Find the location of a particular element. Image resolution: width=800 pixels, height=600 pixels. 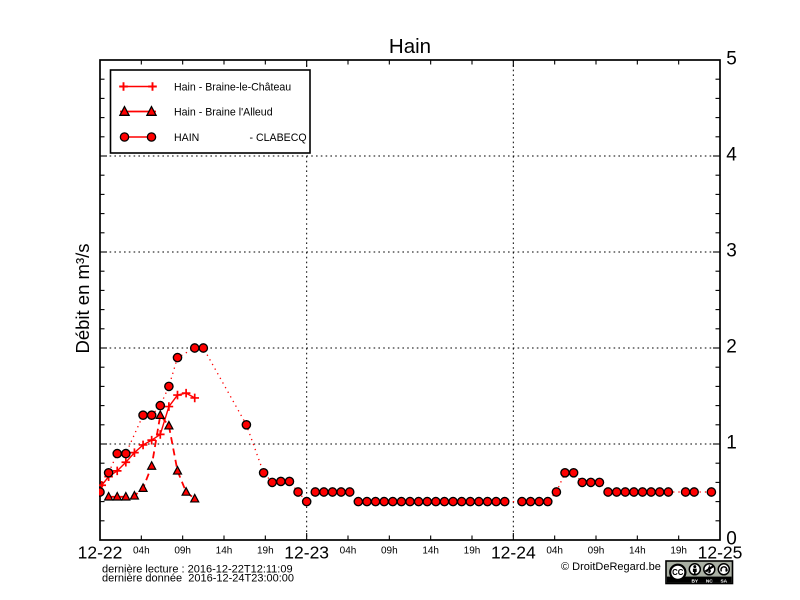

svg-text: 12-22 is located at coordinates (100, 553).